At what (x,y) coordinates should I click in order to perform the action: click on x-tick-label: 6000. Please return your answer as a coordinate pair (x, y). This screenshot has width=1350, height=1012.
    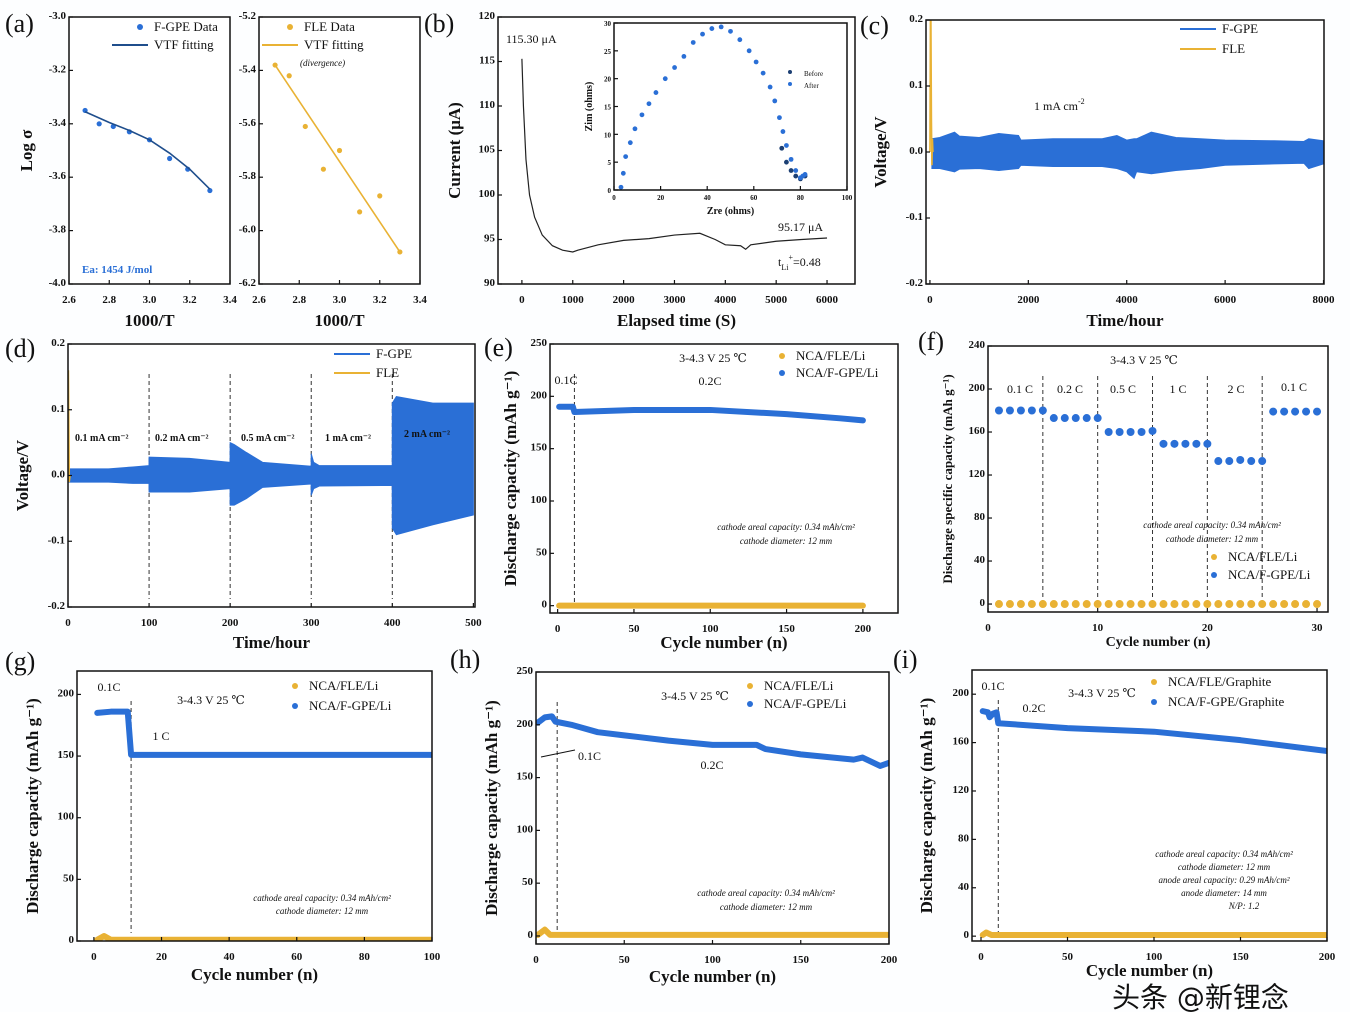
    Looking at the image, I should click on (1225, 300).